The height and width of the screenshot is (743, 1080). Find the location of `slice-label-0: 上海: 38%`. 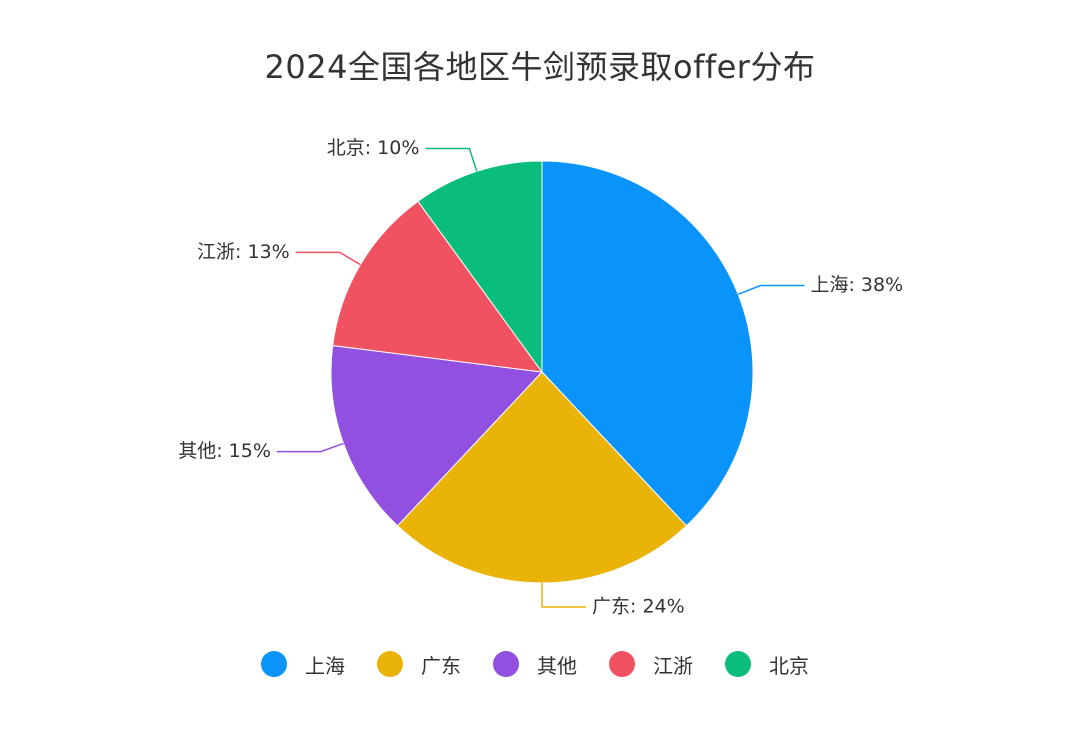

slice-label-0: 上海: 38% is located at coordinates (856, 285).